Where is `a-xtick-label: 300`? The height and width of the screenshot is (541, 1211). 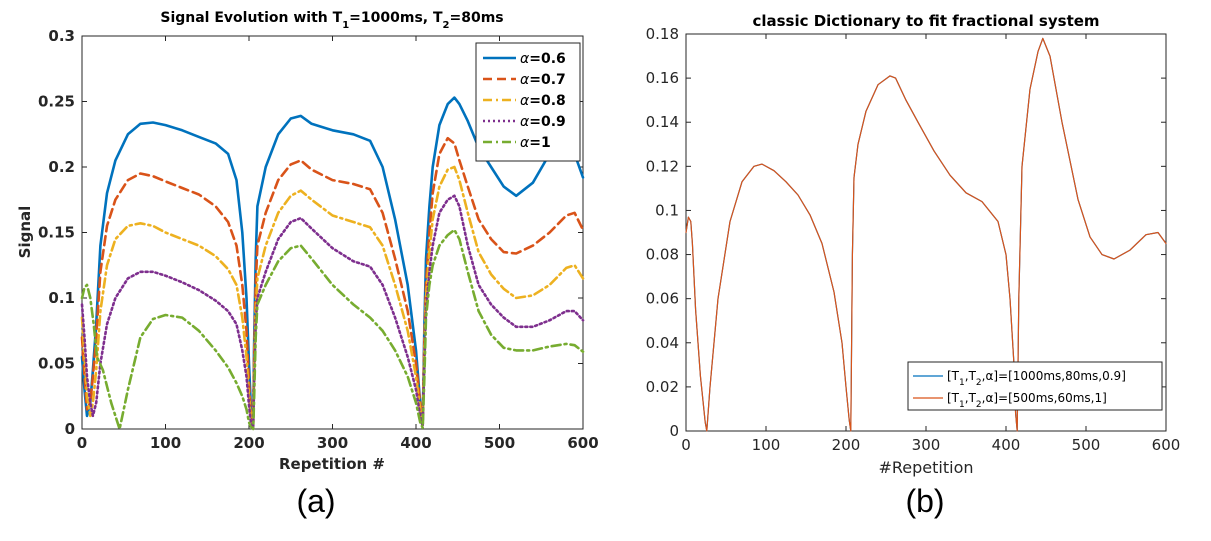 a-xtick-label: 300 is located at coordinates (332, 443).